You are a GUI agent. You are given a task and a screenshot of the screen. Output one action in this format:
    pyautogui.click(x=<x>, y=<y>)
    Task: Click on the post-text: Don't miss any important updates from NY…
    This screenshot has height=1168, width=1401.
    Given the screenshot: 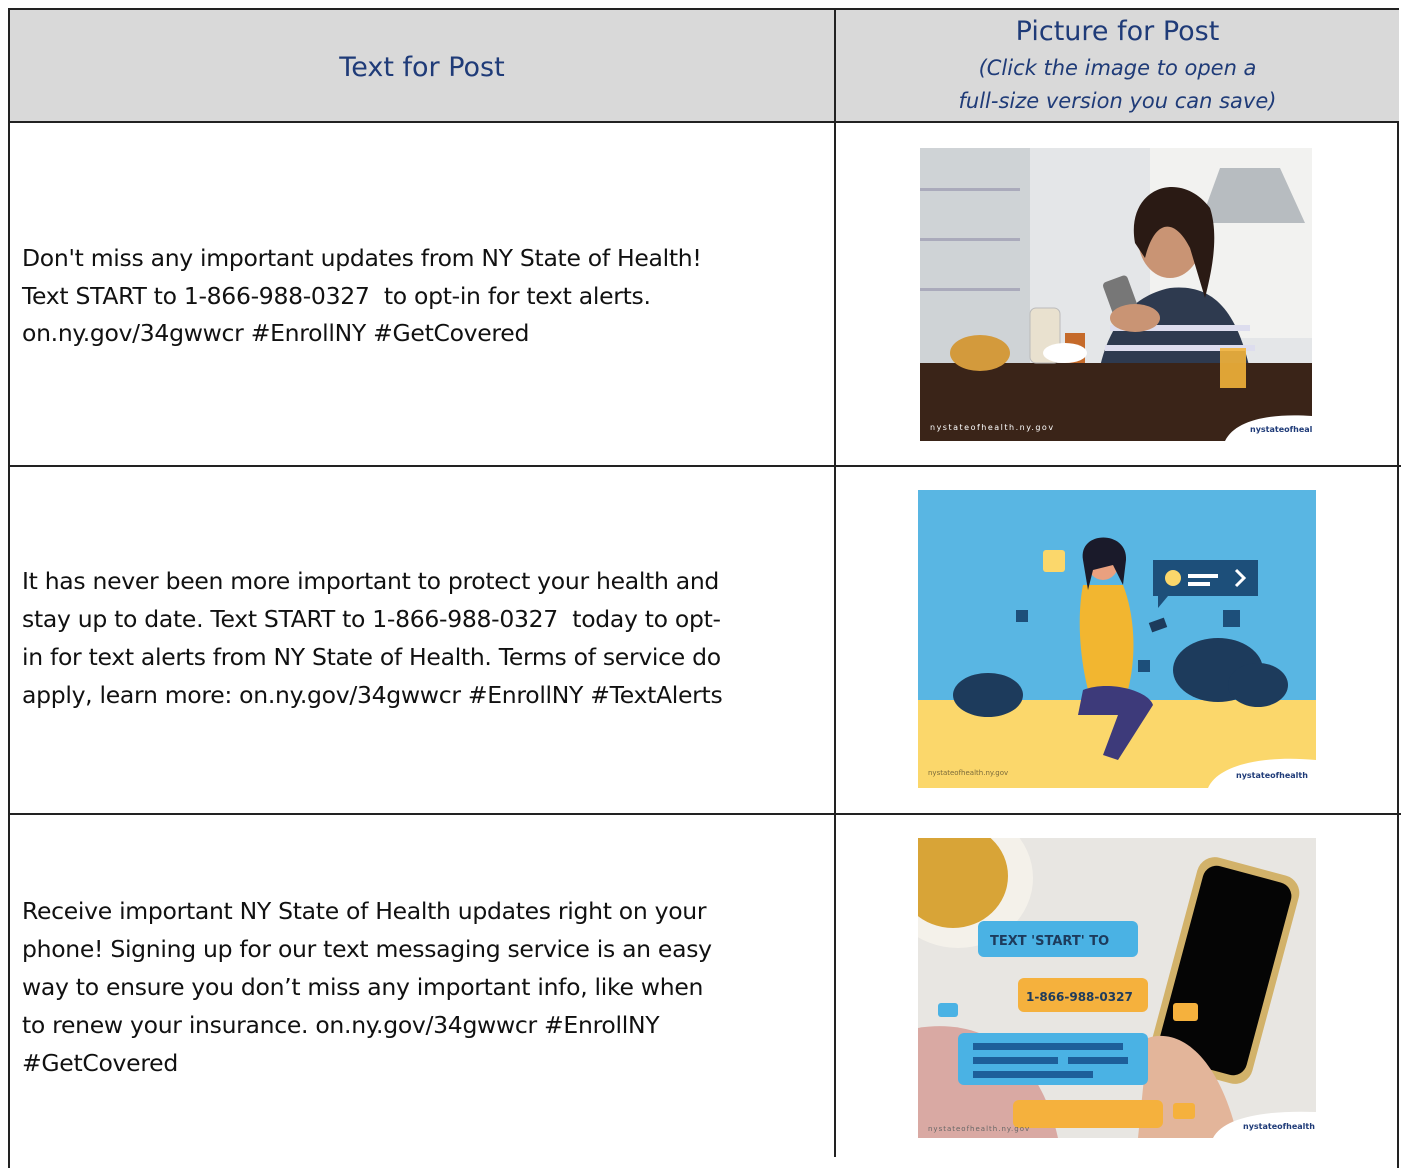 What is the action you would take?
    pyautogui.click(x=362, y=258)
    